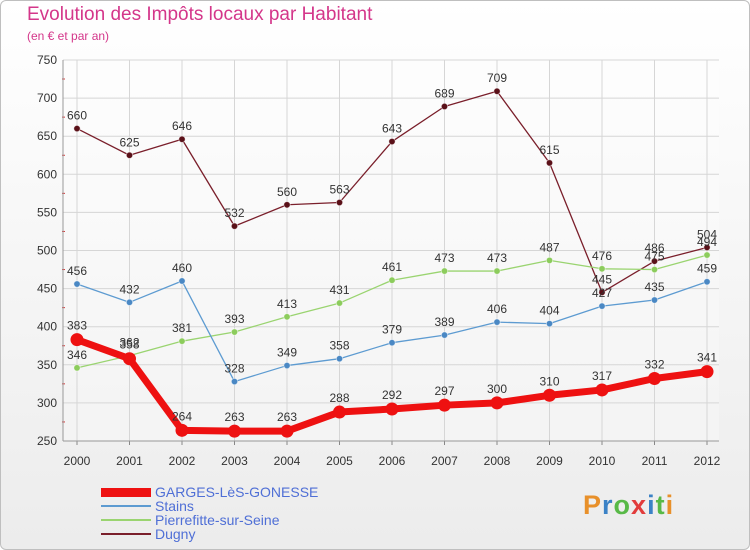 Image resolution: width=750 pixels, height=550 pixels. I want to click on x-tick-label: 2000, so click(77, 461).